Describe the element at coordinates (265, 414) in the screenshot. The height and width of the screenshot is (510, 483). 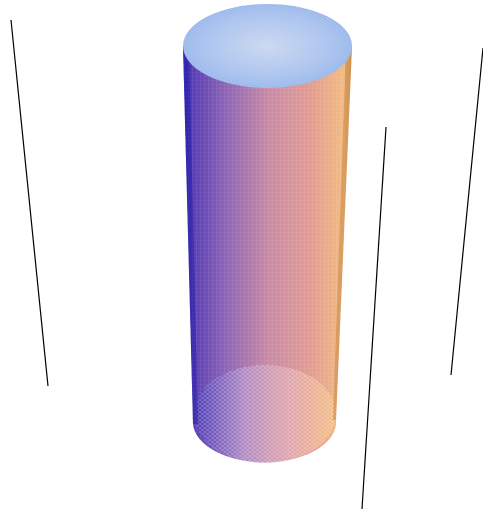
I see `cylinder-bottom-cap-mesh` at that location.